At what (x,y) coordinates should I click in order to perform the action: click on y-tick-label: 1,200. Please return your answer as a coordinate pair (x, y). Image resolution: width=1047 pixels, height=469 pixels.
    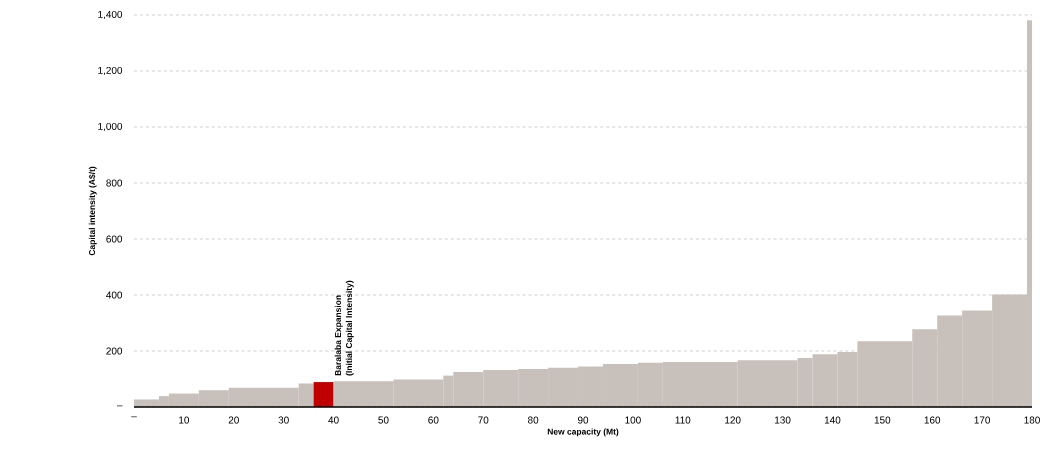
    Looking at the image, I should click on (110, 71).